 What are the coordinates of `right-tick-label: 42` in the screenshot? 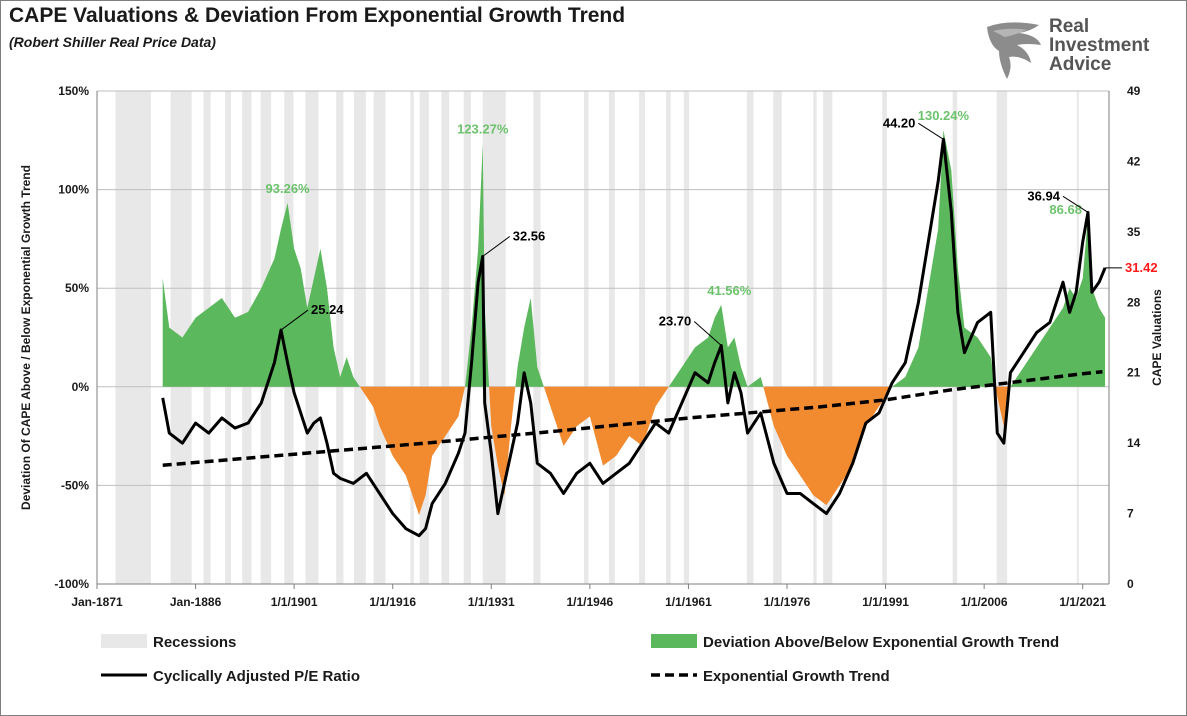 It's located at (1134, 161).